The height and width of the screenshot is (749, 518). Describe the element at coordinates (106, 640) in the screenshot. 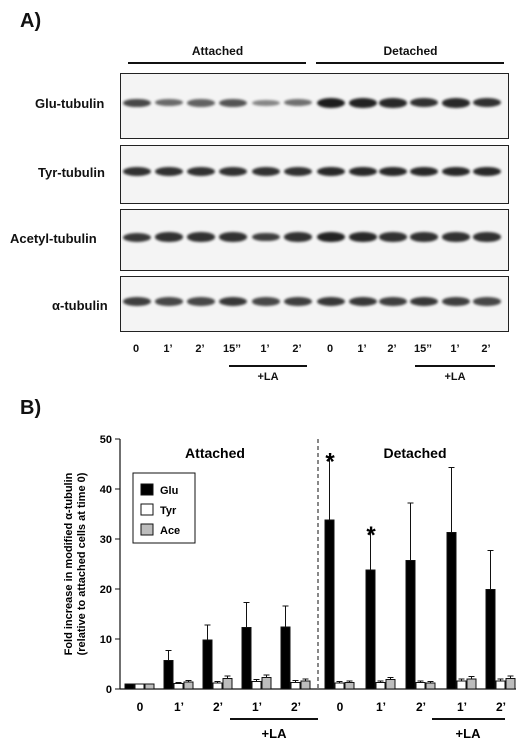

I see `y-tick-label: 10` at that location.